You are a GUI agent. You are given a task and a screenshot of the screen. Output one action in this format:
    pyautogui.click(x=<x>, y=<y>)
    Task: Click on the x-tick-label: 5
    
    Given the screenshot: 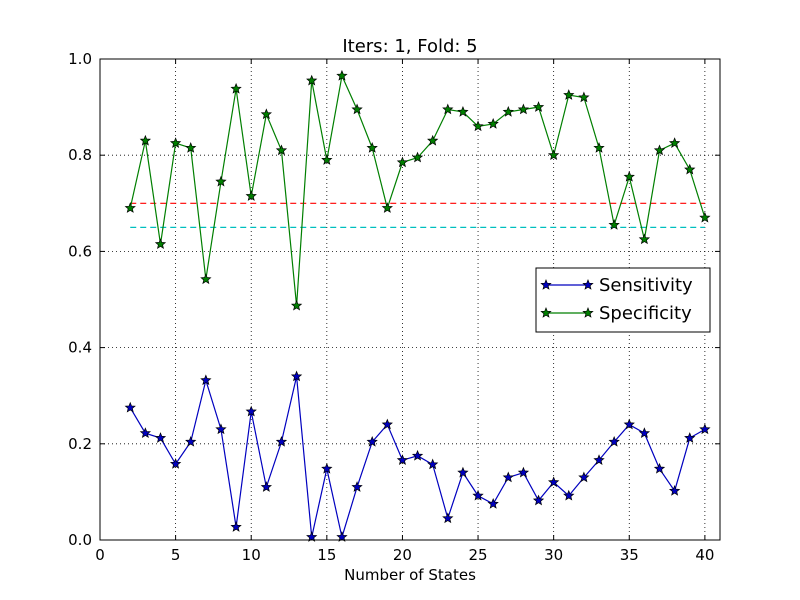 What is the action you would take?
    pyautogui.click(x=176, y=555)
    